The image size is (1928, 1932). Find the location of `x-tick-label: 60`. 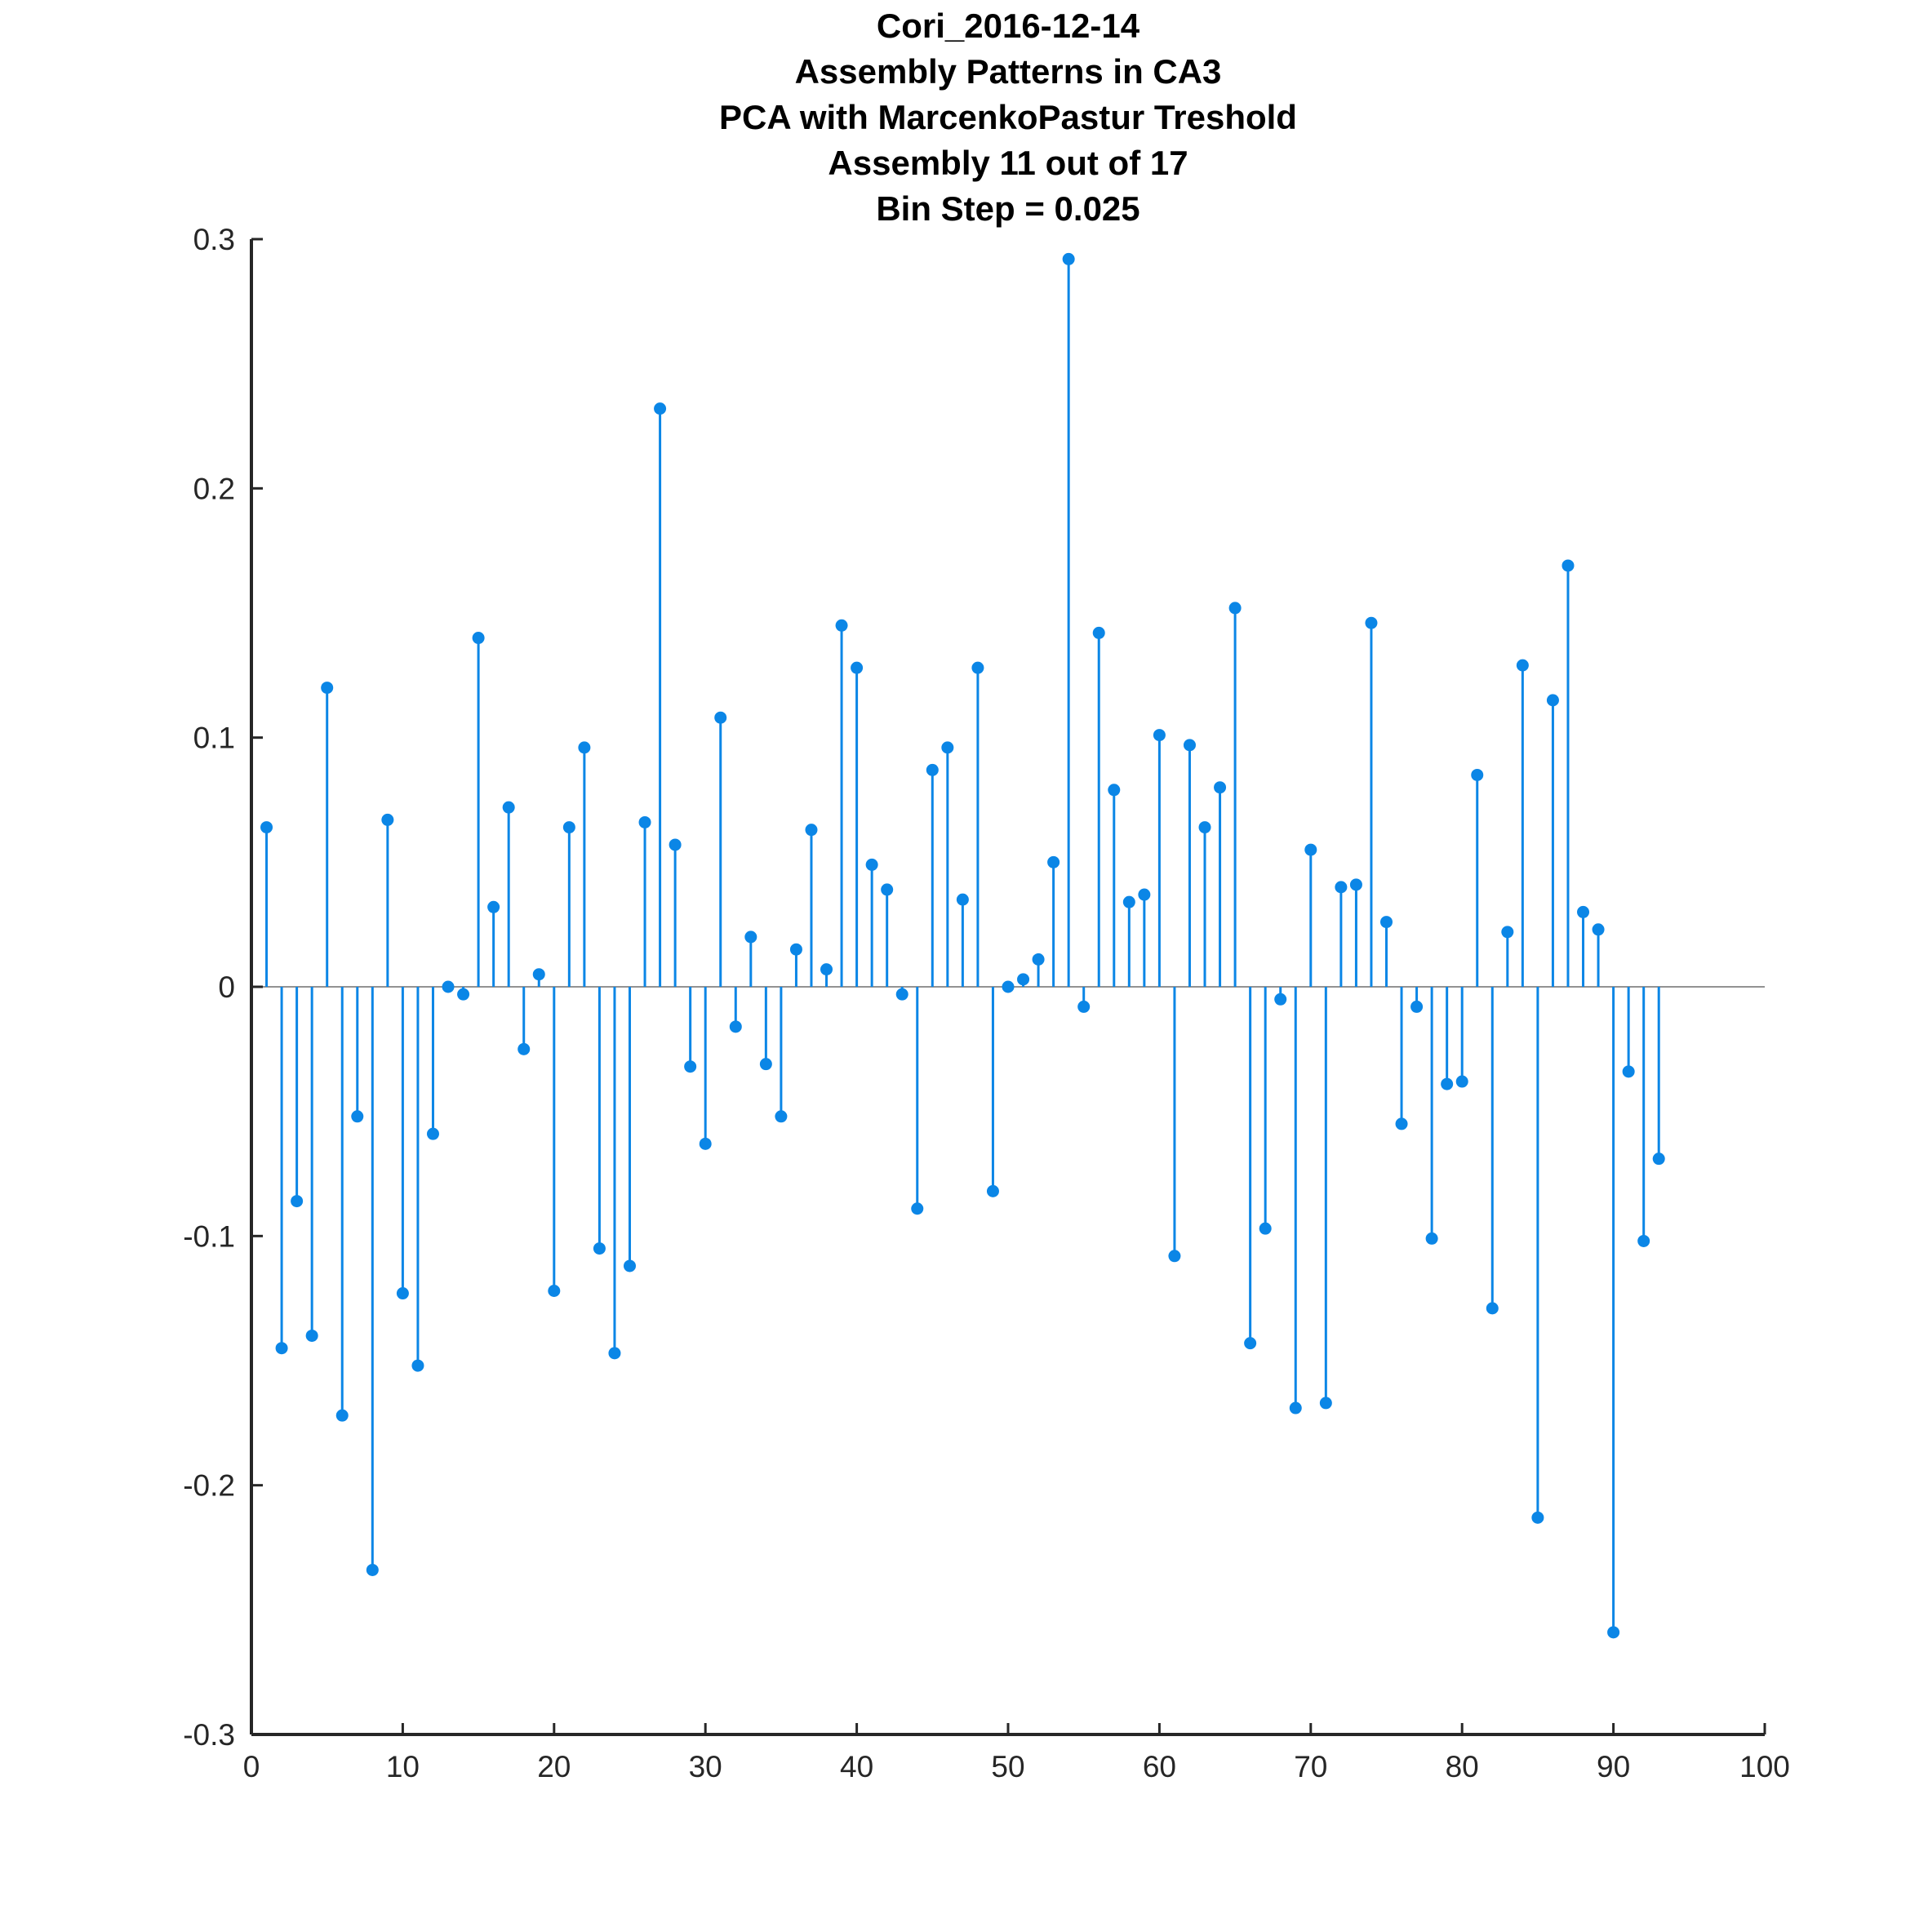

x-tick-label: 60 is located at coordinates (1159, 1766).